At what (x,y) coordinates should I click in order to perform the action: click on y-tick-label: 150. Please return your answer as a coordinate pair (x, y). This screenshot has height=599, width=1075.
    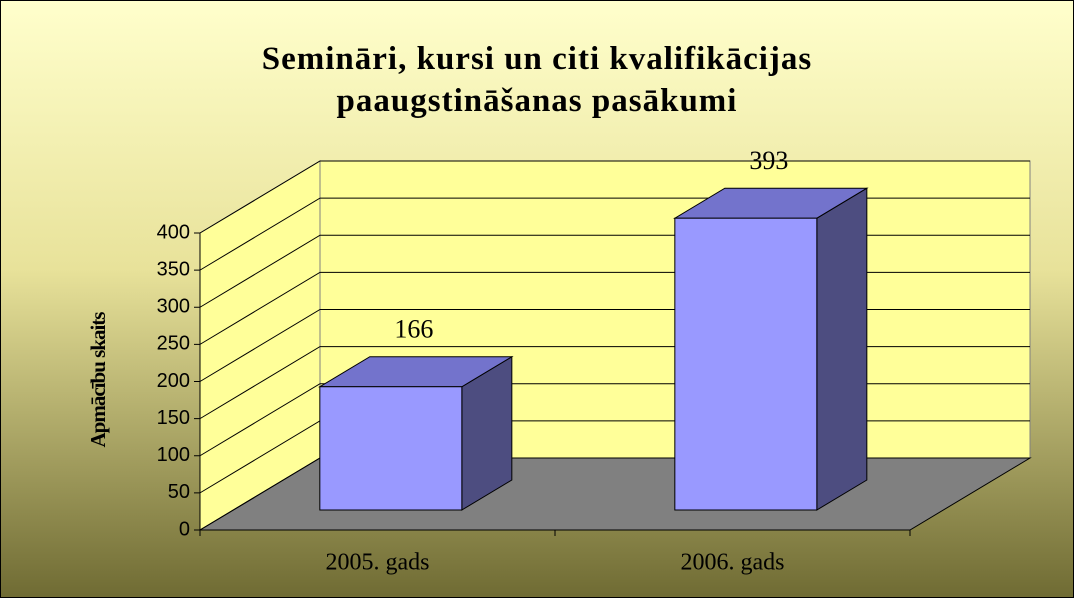
    Looking at the image, I should click on (173, 418).